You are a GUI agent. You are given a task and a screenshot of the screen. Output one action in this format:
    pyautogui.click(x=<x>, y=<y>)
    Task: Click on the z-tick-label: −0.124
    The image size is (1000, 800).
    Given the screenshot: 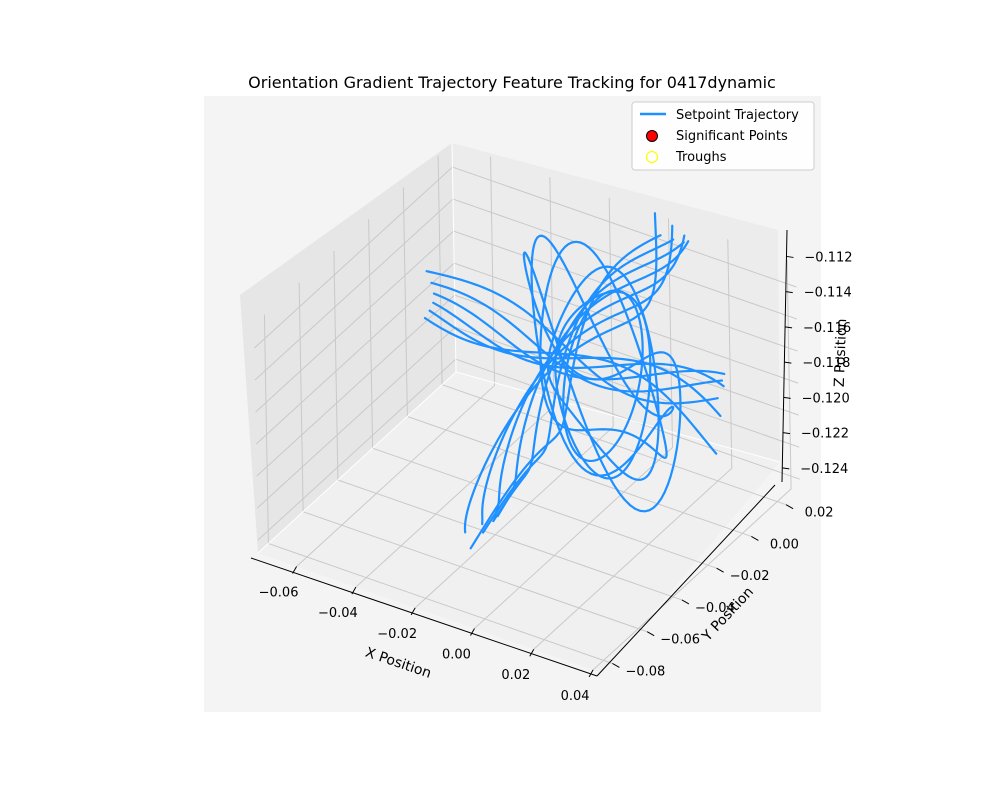 What is the action you would take?
    pyautogui.click(x=824, y=469)
    